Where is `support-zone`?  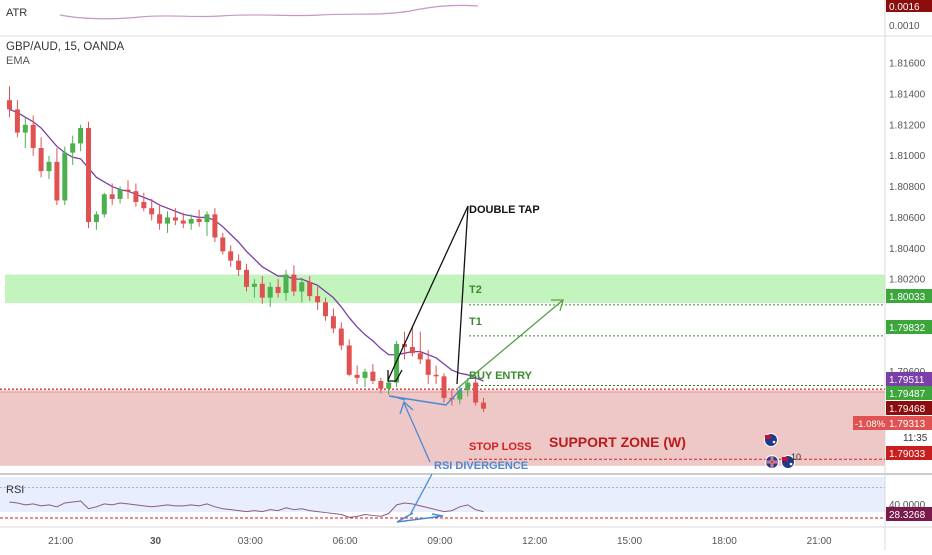 support-zone is located at coordinates (442, 428).